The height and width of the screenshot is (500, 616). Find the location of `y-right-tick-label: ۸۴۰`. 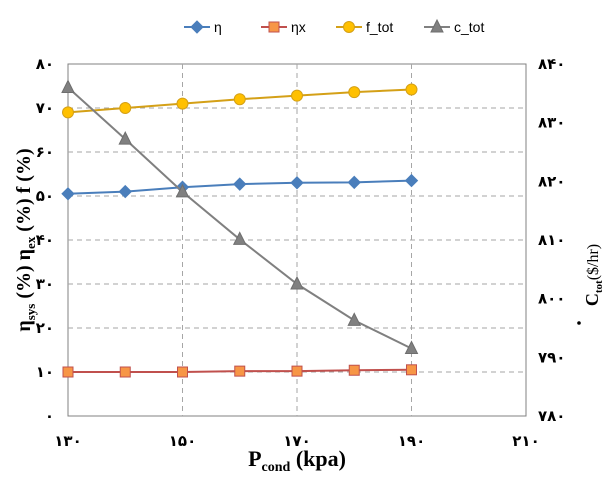

y-right-tick-label: ۸۴۰ is located at coordinates (551, 64).